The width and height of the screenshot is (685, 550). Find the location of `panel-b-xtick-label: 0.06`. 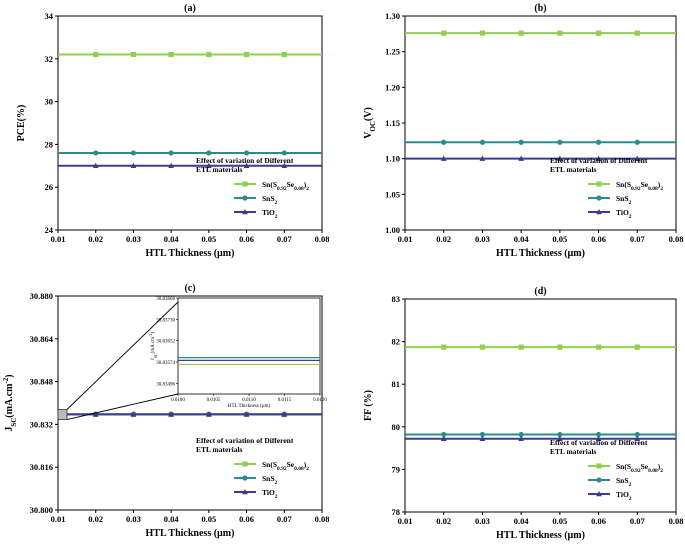

panel-b-xtick-label: 0.06 is located at coordinates (598, 239).